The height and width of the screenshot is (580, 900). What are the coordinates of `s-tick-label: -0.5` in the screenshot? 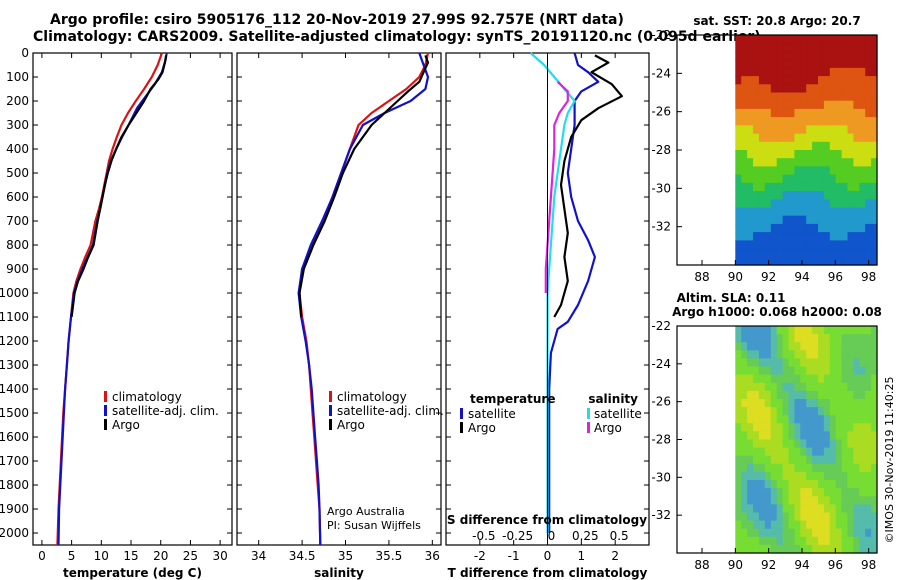 It's located at (483, 536).